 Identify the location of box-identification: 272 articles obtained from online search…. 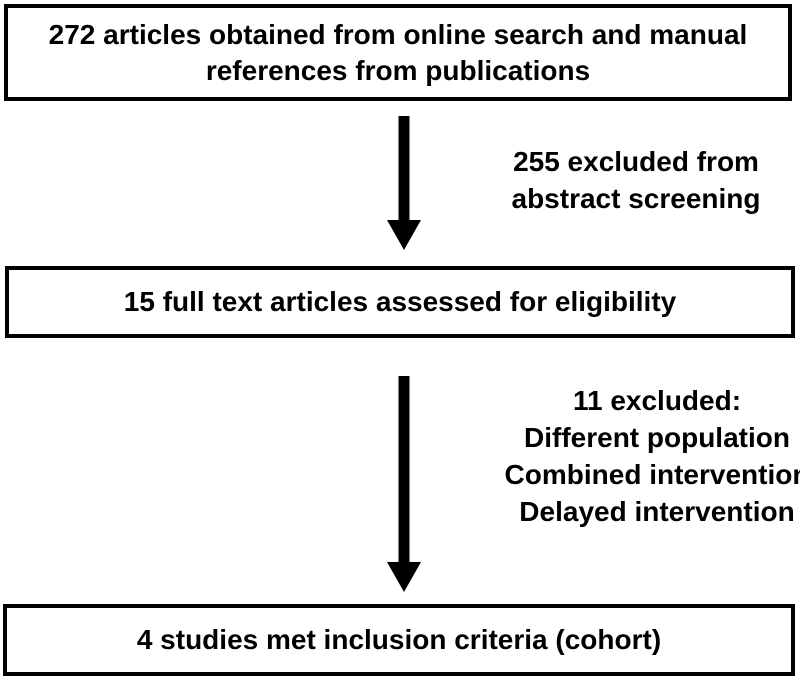
(398, 52).